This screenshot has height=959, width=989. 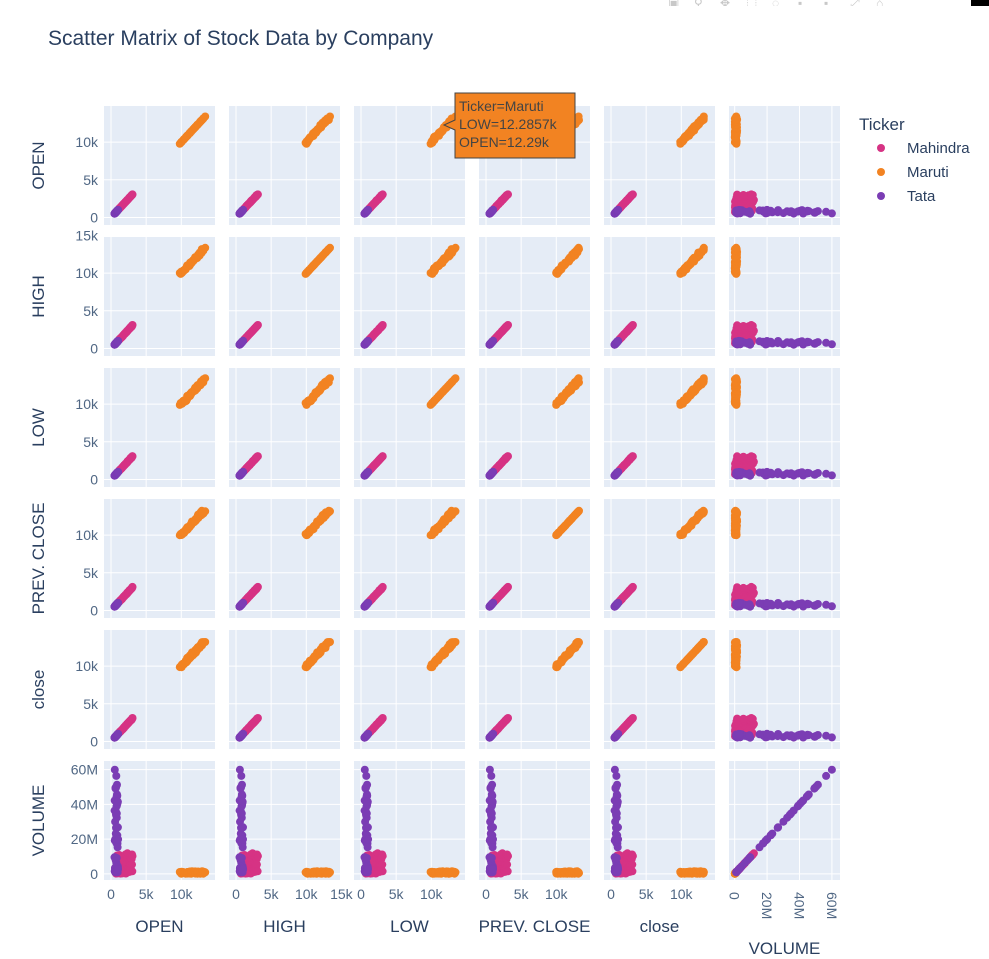 I want to click on zoom-icon: ⚲, so click(x=702, y=3).